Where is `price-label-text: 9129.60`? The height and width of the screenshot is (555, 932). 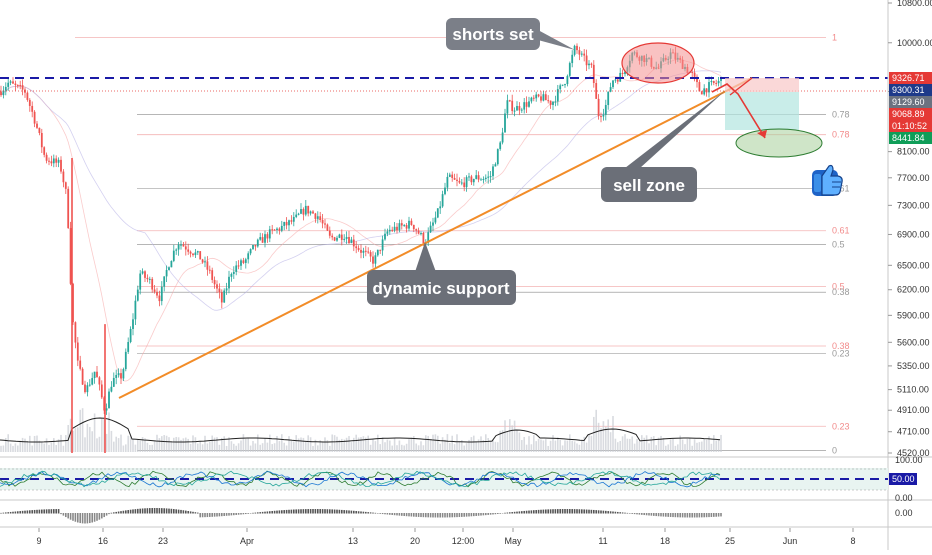
price-label-text: 9129.60 is located at coordinates (908, 102).